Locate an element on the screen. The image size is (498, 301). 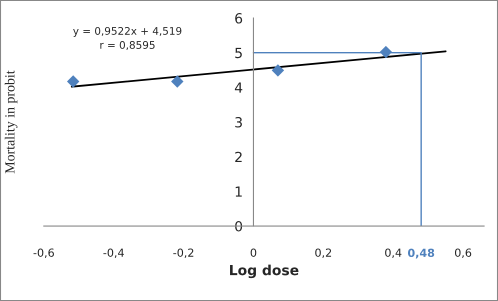
annotation: 0,48 is located at coordinates (421, 253).